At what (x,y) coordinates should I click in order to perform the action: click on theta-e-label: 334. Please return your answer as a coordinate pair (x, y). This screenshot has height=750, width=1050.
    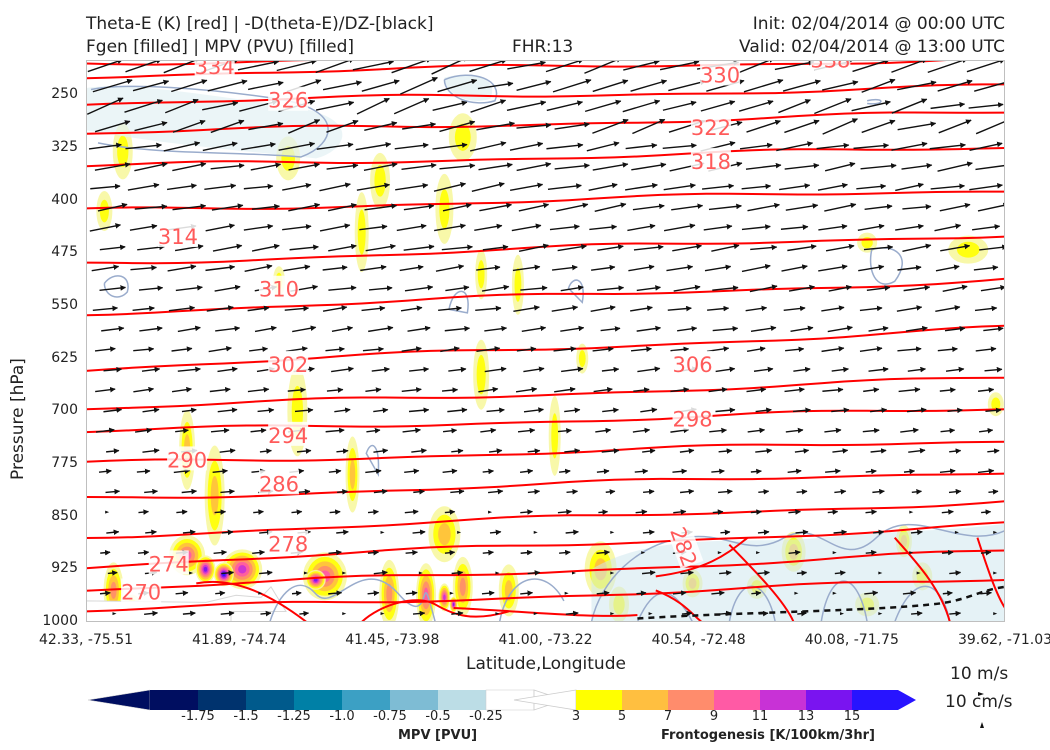
    Looking at the image, I should click on (215, 69).